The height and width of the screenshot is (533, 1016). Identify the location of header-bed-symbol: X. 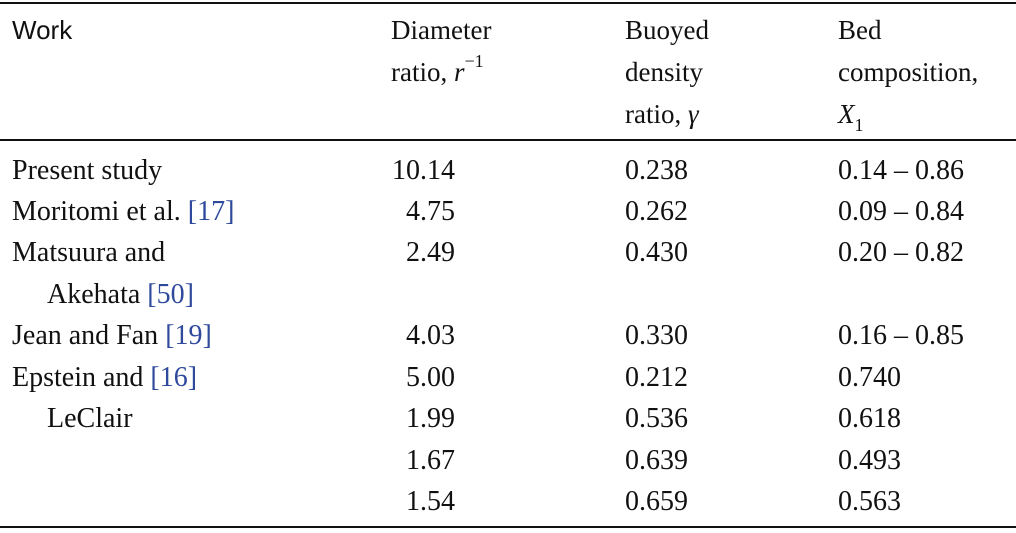
(846, 114).